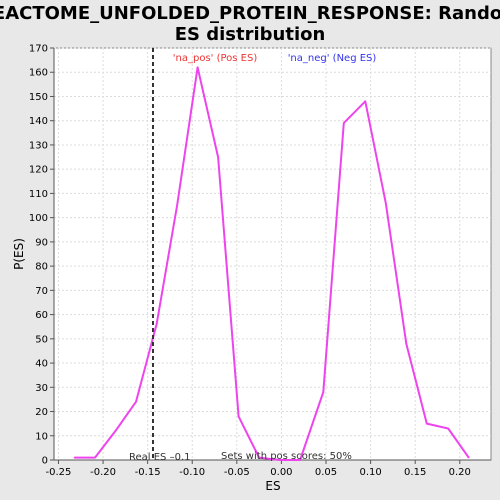 The image size is (500, 500). Describe the element at coordinates (332, 58) in the screenshot. I see `legend-neg-es: 'na_neg' (Neg ES)` at that location.